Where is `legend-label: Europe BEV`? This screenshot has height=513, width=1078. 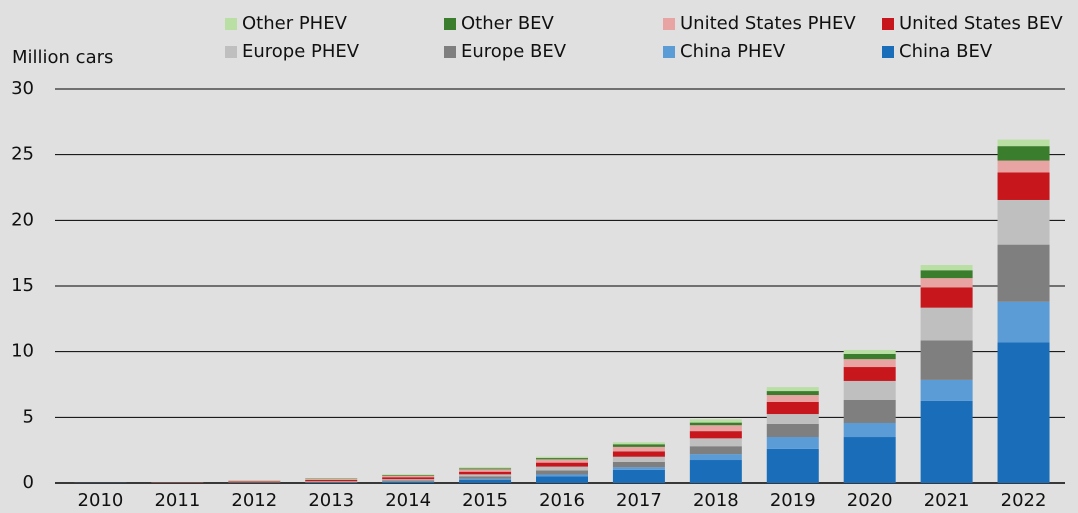 legend-label: Europe BEV is located at coordinates (514, 51).